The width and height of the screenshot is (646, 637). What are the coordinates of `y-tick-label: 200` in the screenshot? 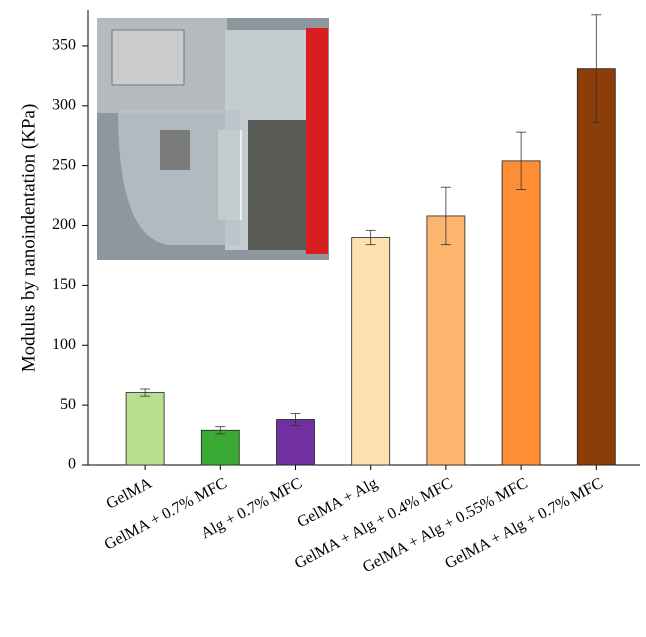 It's located at (64, 224).